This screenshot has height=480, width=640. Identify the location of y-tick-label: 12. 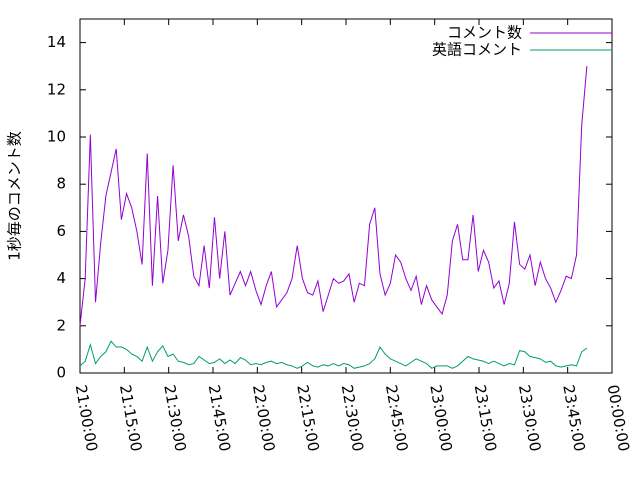
(56, 89).